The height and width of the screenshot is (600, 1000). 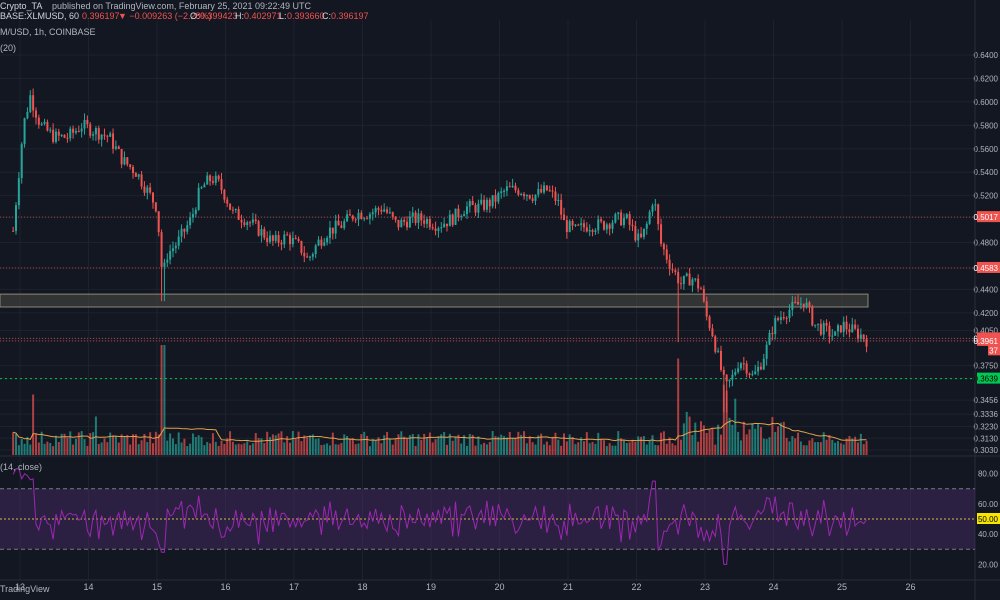 What do you see at coordinates (986, 400) in the screenshot?
I see `price-tick-label: 0.3456` at bounding box center [986, 400].